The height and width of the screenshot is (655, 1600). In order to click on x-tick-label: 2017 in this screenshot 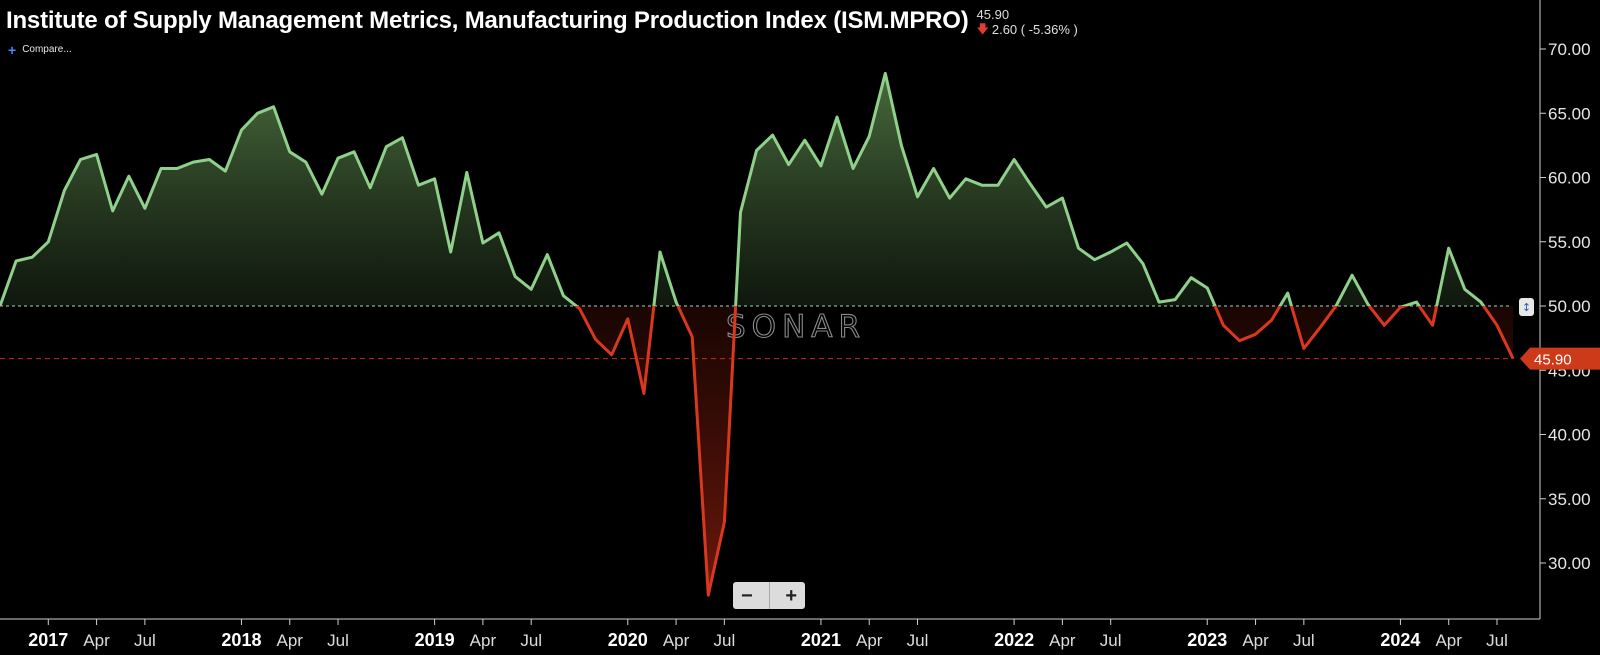, I will do `click(48, 640)`.